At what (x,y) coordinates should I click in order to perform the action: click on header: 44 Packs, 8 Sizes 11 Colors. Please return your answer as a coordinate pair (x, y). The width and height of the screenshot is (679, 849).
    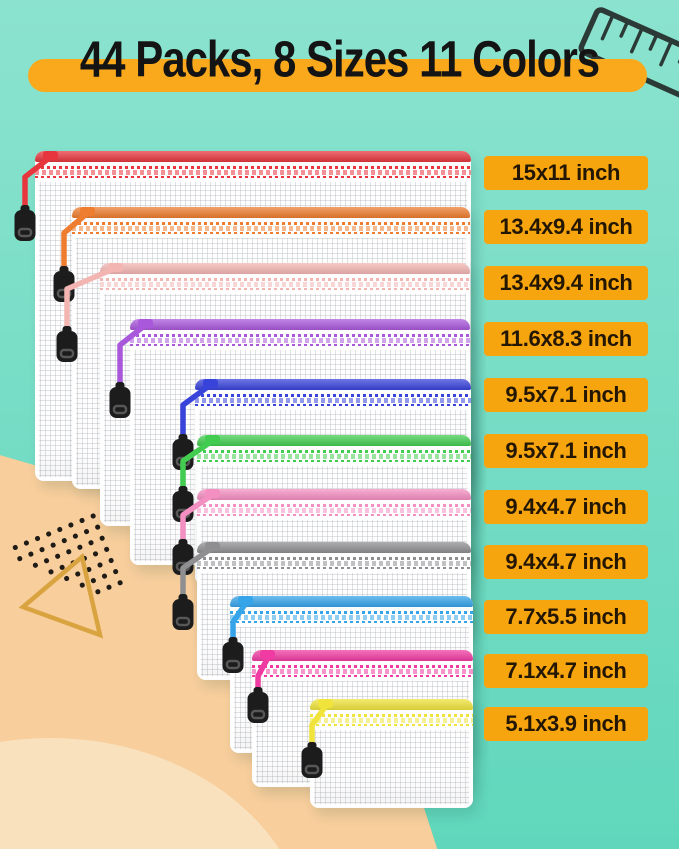
    Looking at the image, I should click on (339, 55).